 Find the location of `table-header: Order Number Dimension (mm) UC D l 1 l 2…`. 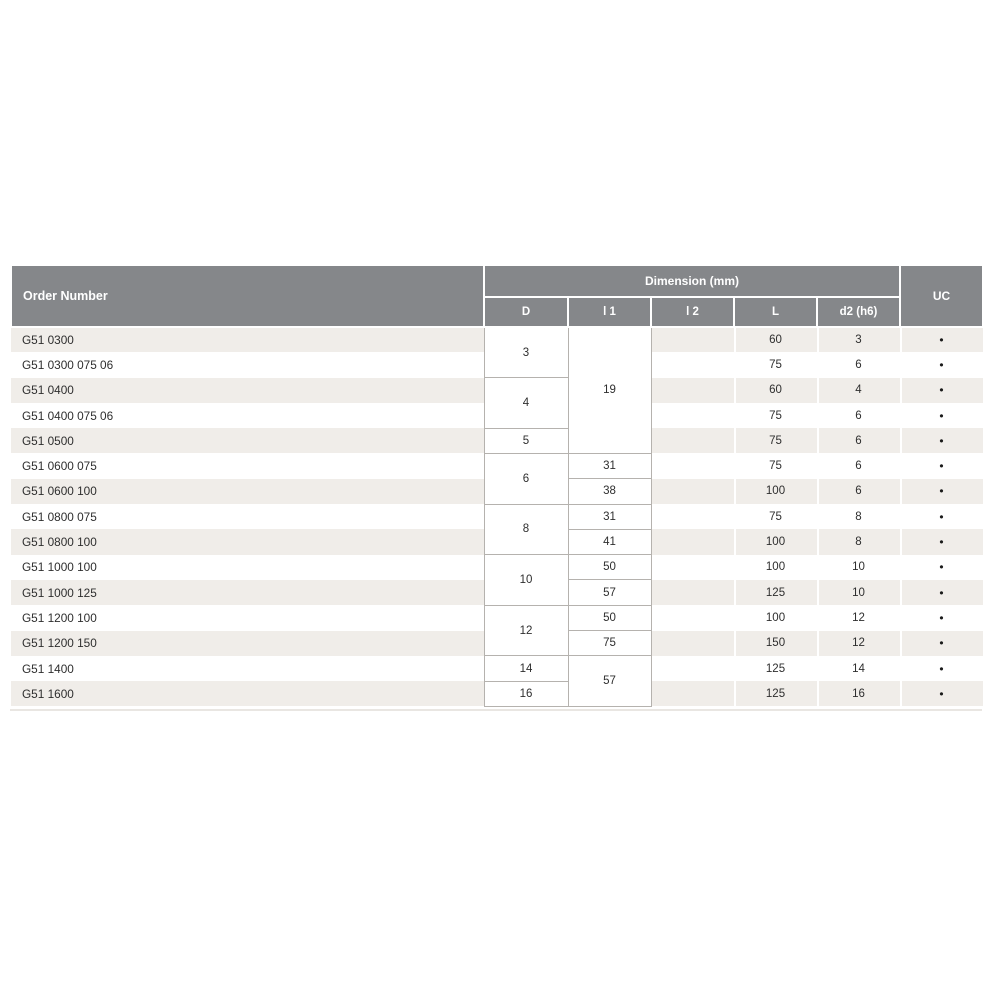

table-header: Order Number Dimension (mm) UC D l 1 l 2… is located at coordinates (497, 296).